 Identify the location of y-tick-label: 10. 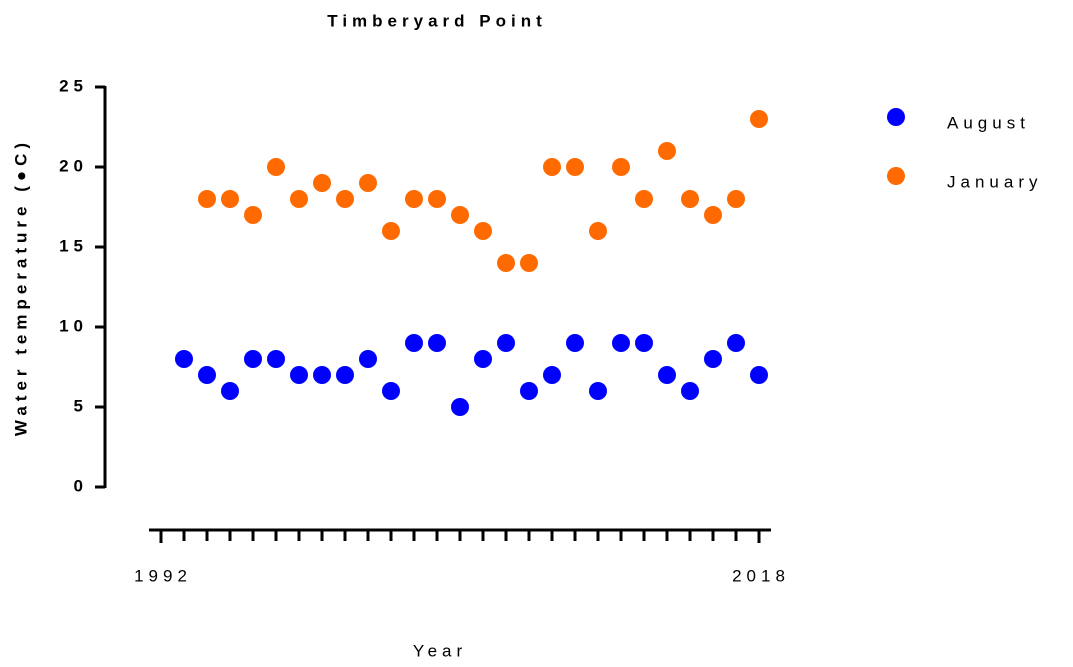
(73, 325).